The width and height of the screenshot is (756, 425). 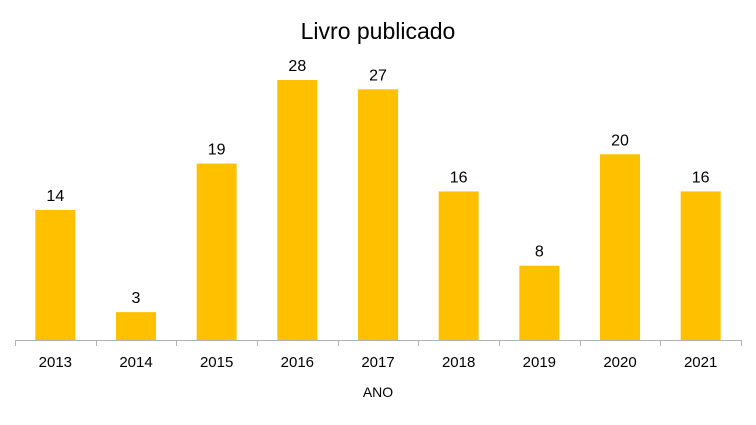 What do you see at coordinates (297, 210) in the screenshot?
I see `bar-2016` at bounding box center [297, 210].